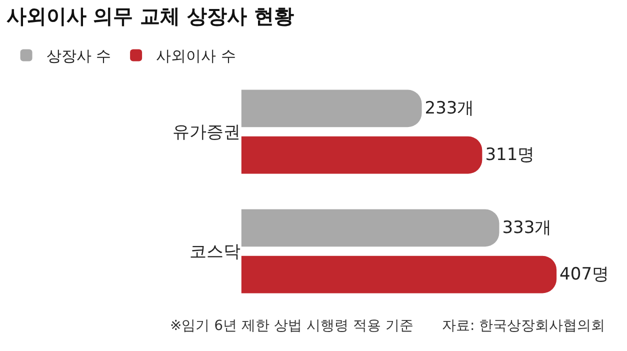  What do you see at coordinates (292, 326) in the screenshot?
I see `text: ※임기 6년 제한 상법 시행령 적용 기준` at bounding box center [292, 326].